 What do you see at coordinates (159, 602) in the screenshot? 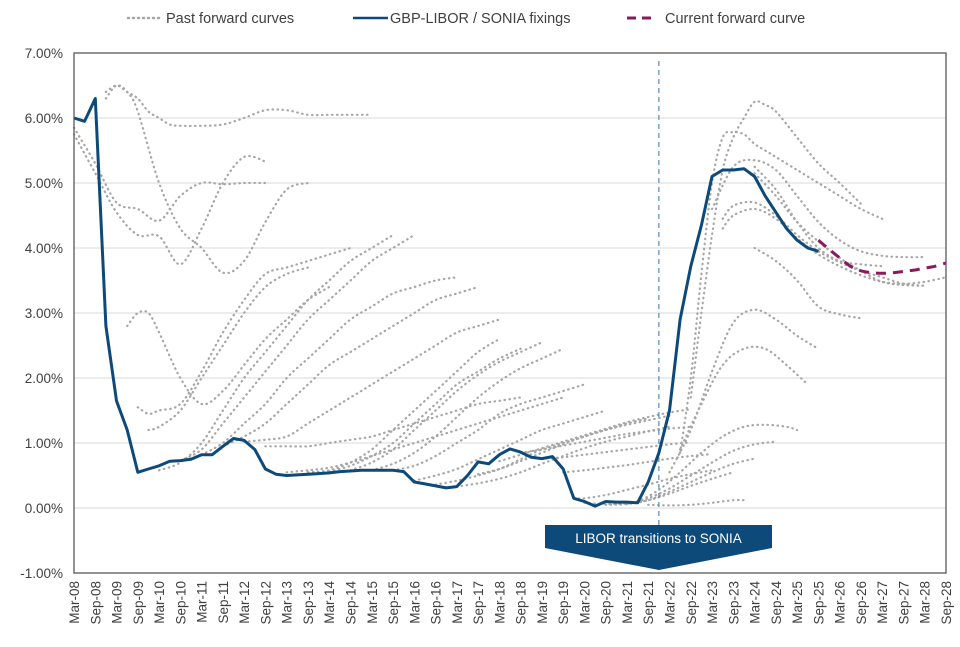
I see `x-tick-label: Mar-10` at bounding box center [159, 602].